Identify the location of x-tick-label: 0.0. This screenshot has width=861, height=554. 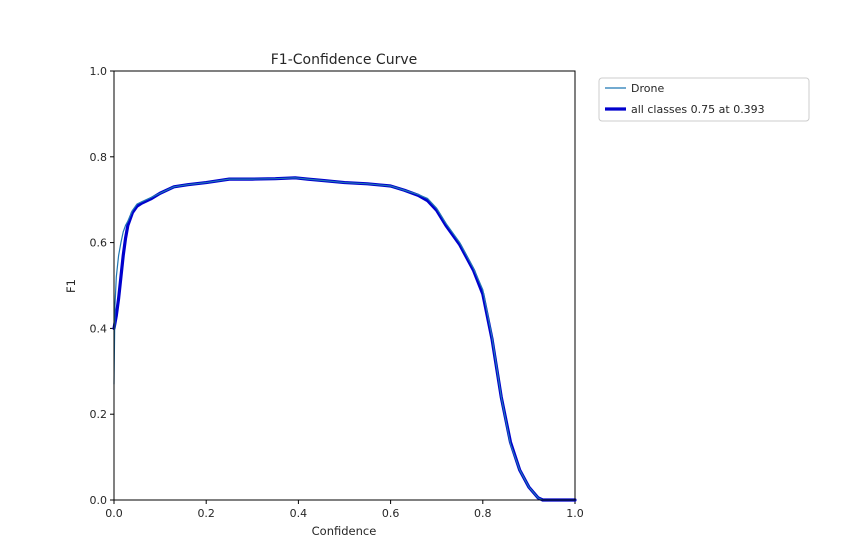
(114, 513).